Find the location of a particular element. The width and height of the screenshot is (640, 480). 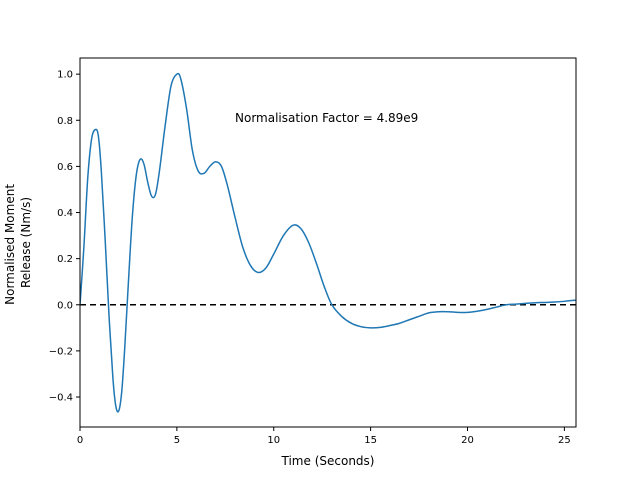

x-tick-label: 15 is located at coordinates (370, 440).